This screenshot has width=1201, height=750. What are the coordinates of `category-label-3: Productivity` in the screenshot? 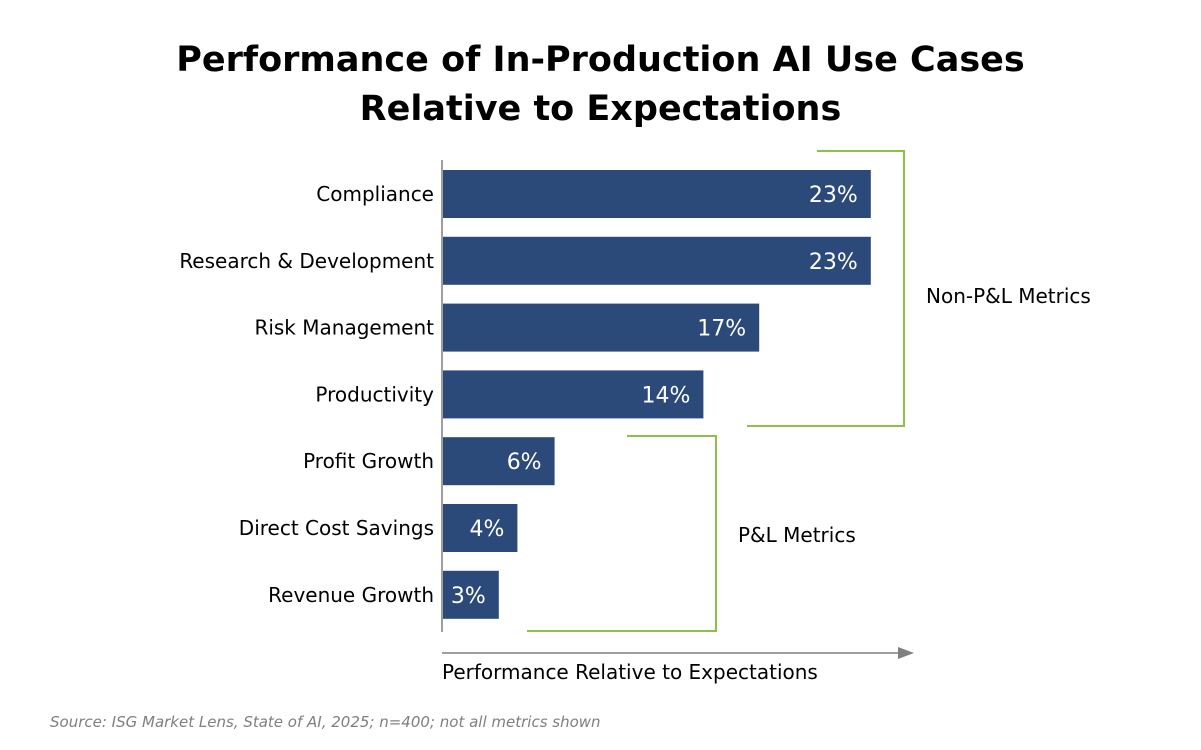 It's located at (374, 394).